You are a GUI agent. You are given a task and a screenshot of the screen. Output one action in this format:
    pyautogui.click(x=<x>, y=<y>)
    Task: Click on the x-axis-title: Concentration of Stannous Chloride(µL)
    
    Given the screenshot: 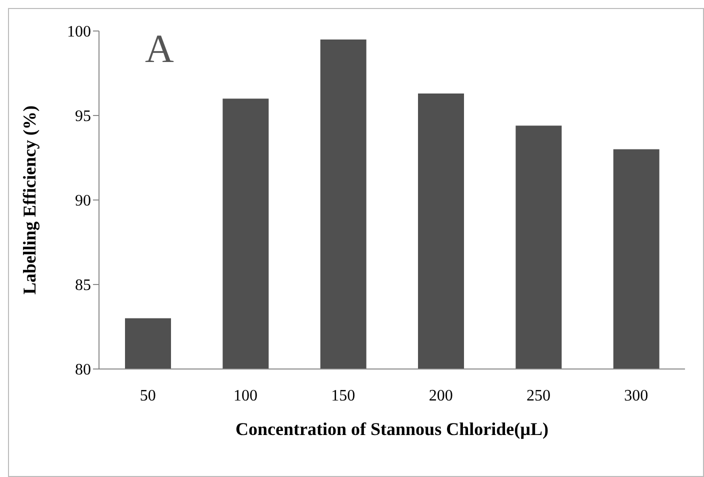 What is the action you would take?
    pyautogui.click(x=392, y=429)
    